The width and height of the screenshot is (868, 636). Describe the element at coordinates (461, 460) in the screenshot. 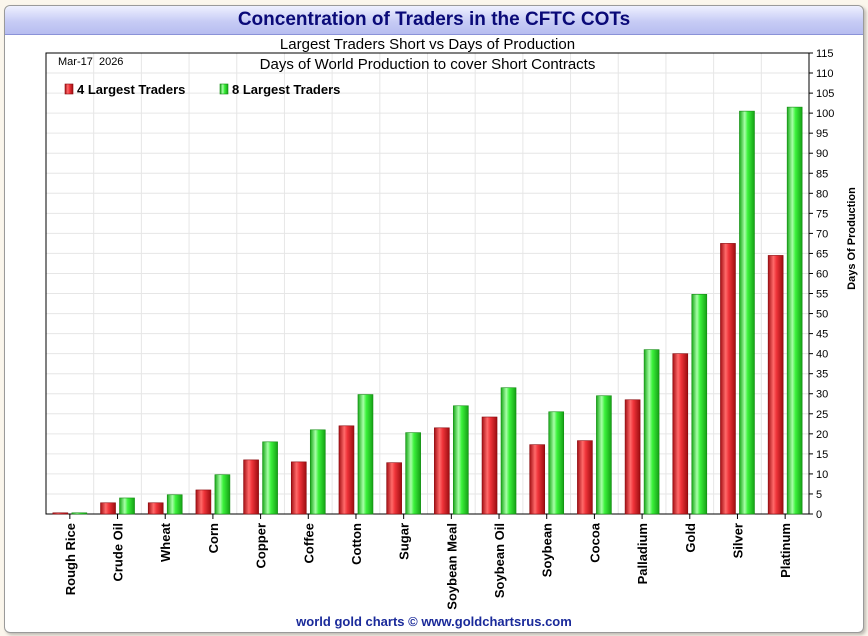

I see `bar-eight-largest-soybean-meal` at that location.